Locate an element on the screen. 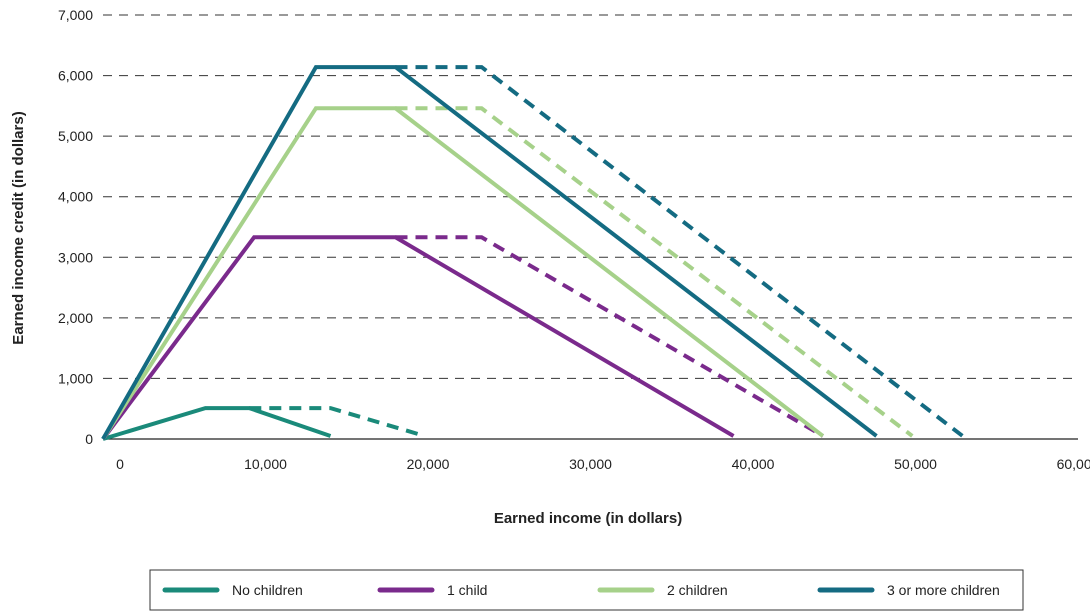 Image resolution: width=1090 pixels, height=611 pixels. y-tick-label: 1,000 is located at coordinates (75, 378).